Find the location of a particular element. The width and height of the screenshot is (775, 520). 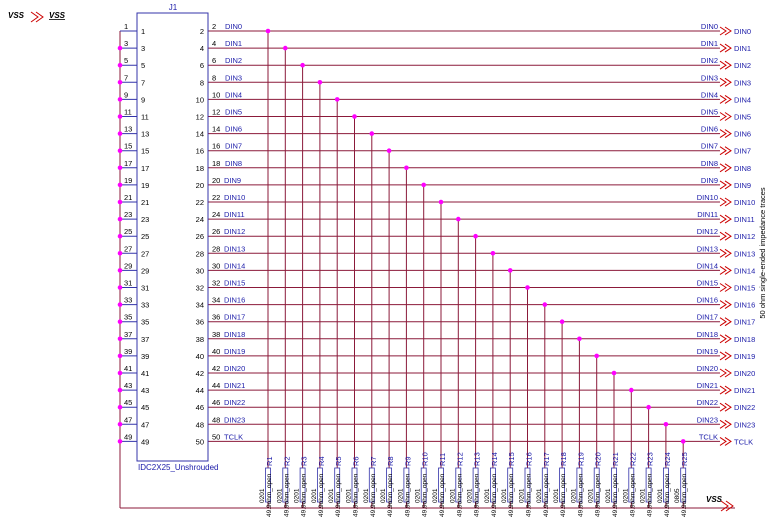

pin-number-outer-left: 19 is located at coordinates (128, 180).